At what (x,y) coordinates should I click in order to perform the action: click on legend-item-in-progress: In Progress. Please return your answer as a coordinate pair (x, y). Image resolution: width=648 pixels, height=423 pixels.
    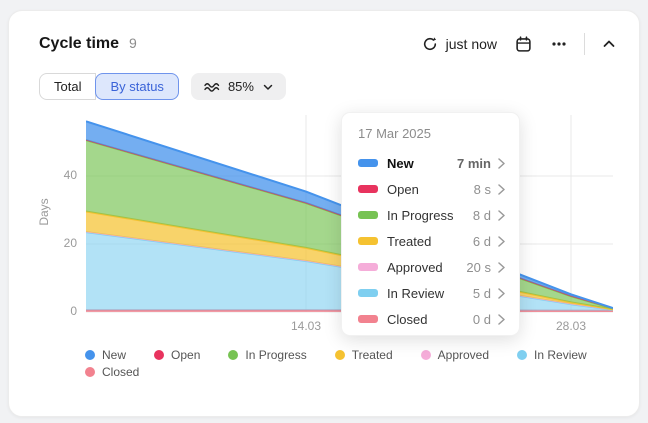
    Looking at the image, I should click on (267, 355).